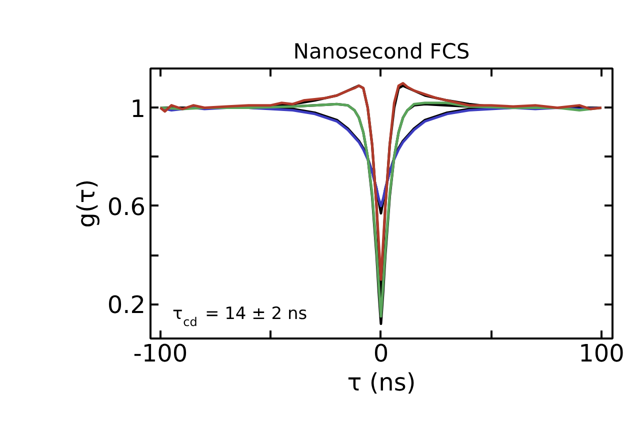  Describe the element at coordinates (381, 354) in the screenshot. I see `x-tick-label: 0` at that location.